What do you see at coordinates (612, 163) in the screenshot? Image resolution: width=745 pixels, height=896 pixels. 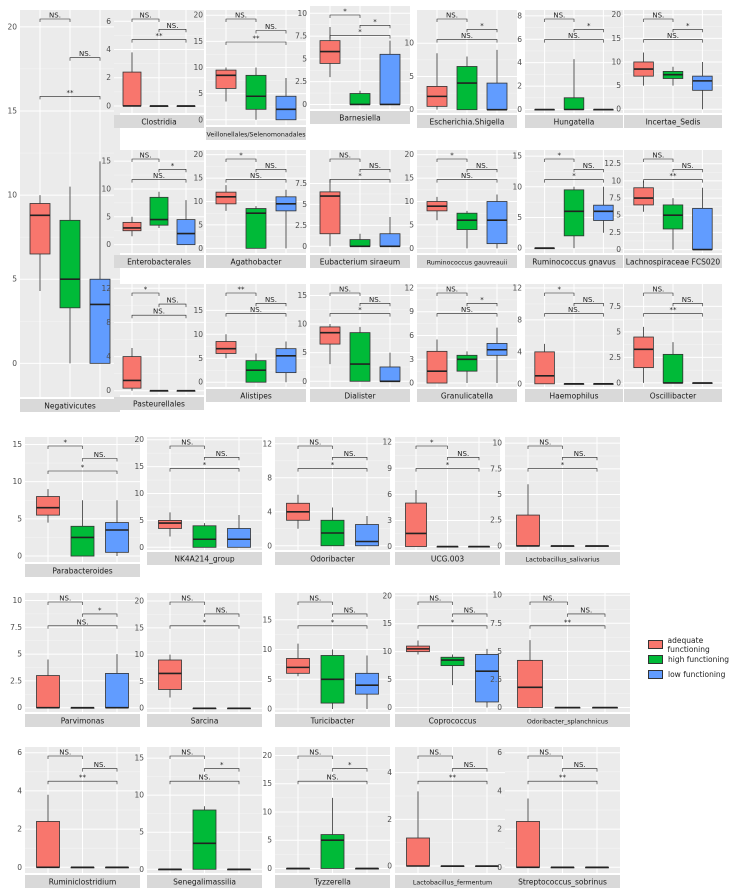 I see `y-tick-label: 12.5` at bounding box center [612, 163].